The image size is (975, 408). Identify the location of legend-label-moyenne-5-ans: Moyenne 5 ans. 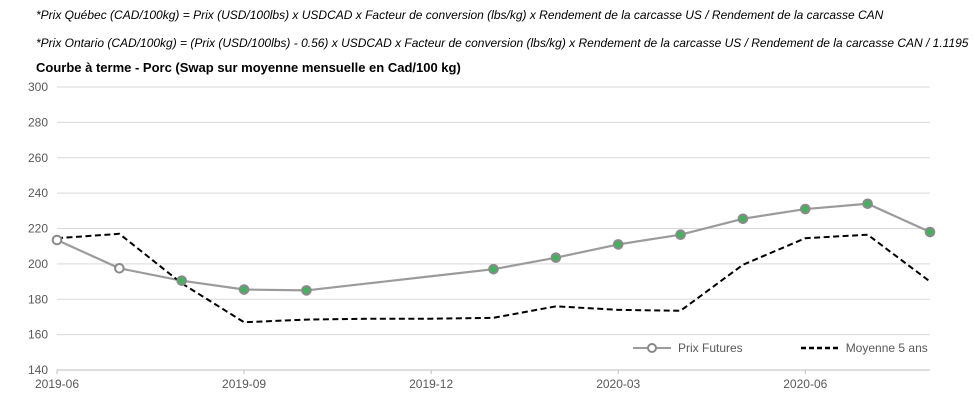
(886, 348).